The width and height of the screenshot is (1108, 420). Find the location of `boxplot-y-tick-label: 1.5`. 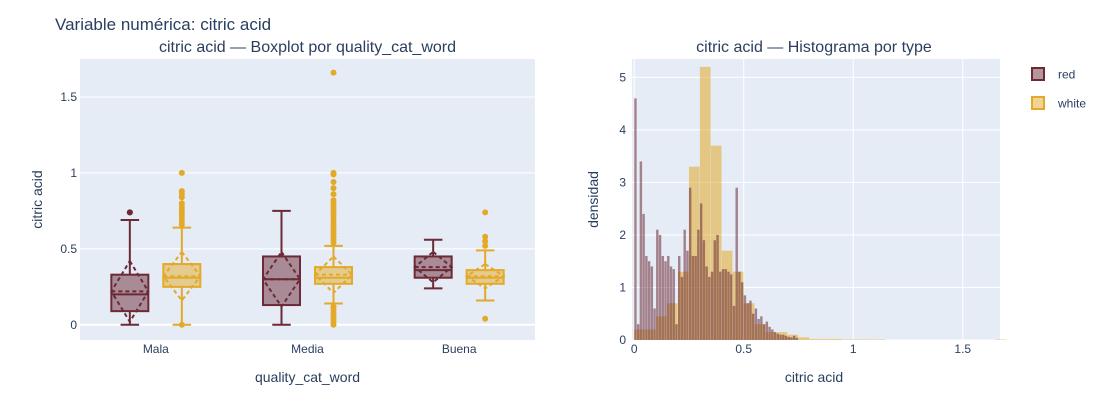

boxplot-y-tick-label: 1.5 is located at coordinates (68, 97).